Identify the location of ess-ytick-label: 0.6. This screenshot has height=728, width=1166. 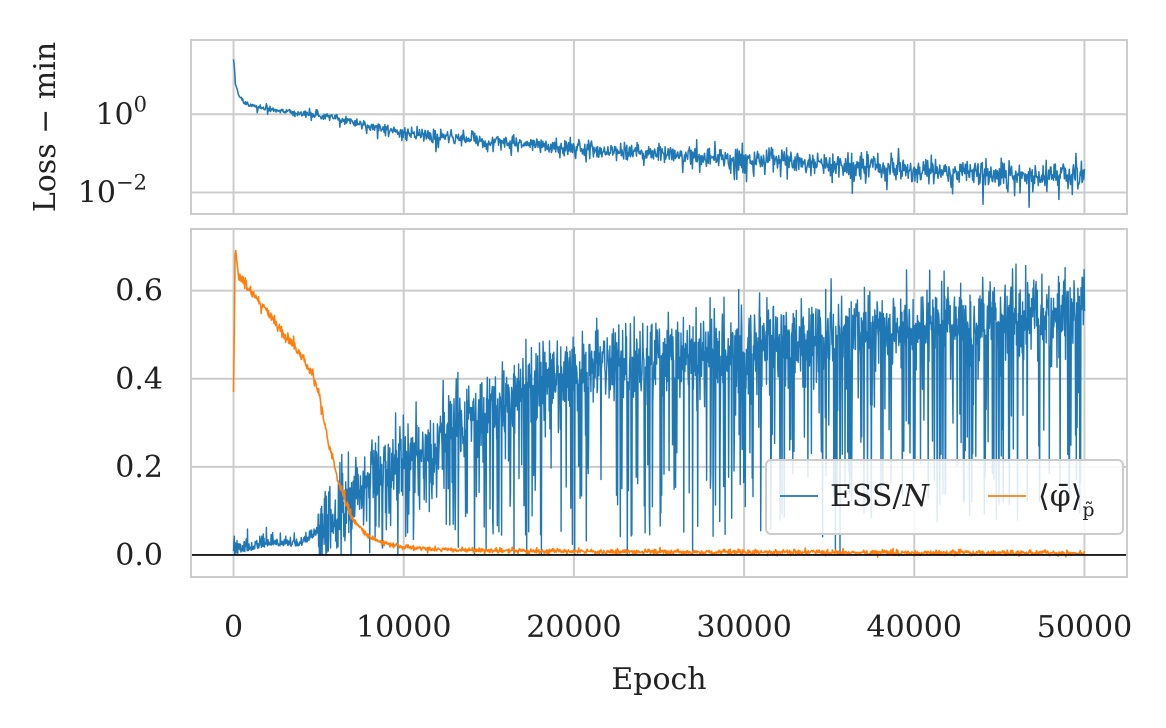
(139, 291).